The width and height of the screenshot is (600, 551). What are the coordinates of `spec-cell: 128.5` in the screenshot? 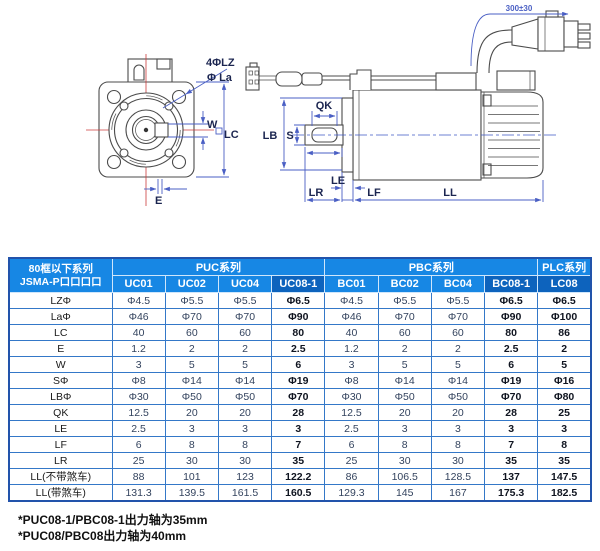 It's located at (458, 476).